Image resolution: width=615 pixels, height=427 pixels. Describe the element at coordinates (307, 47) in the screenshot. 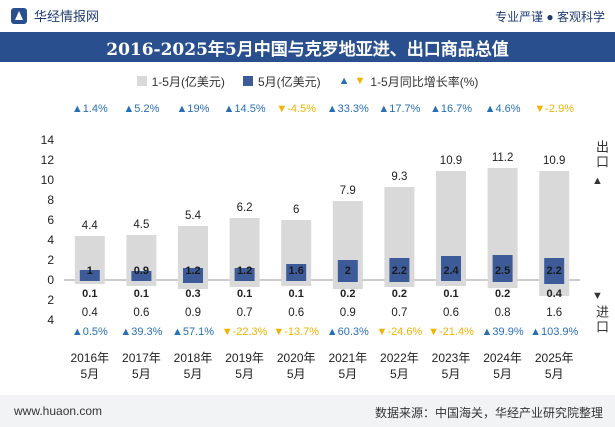

I see `chart-title: 2016-2025年5月中国与克罗地亚进、出口商品总值` at that location.